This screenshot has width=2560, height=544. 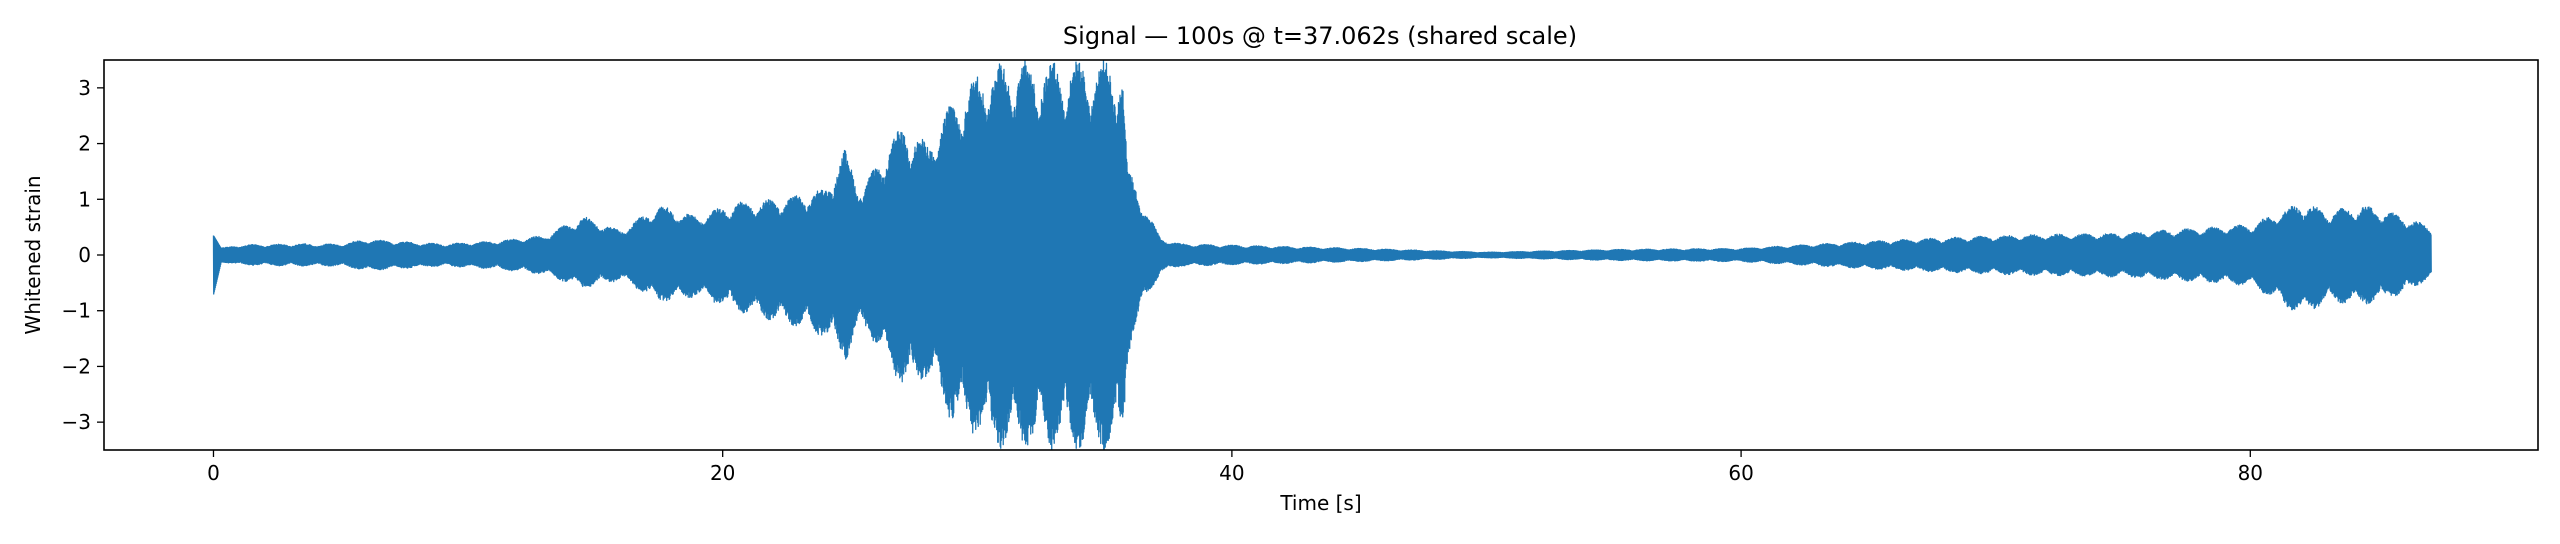 What do you see at coordinates (1740, 473) in the screenshot?
I see `x-tick-label: 60` at bounding box center [1740, 473].